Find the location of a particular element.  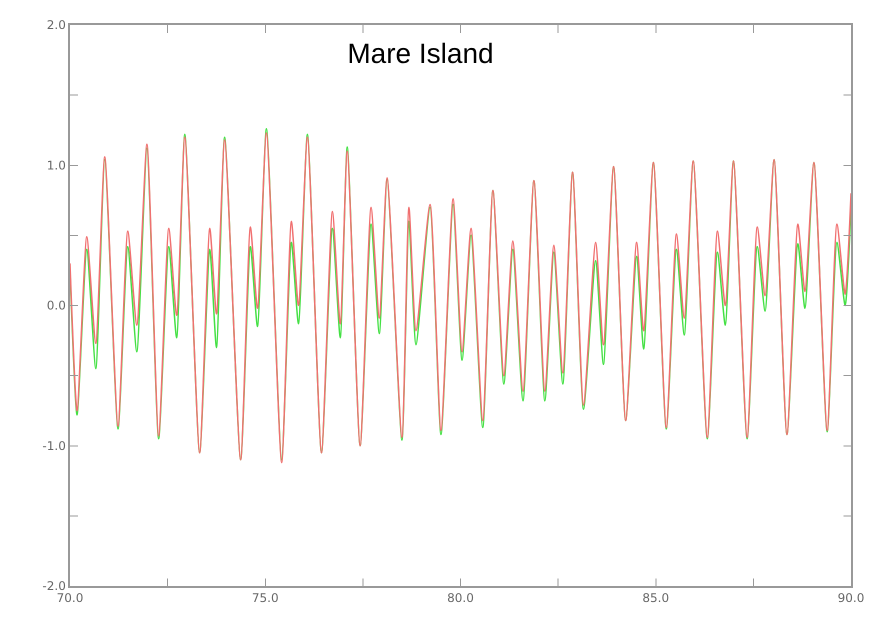

x-tick-label: 70.0 is located at coordinates (70, 598).